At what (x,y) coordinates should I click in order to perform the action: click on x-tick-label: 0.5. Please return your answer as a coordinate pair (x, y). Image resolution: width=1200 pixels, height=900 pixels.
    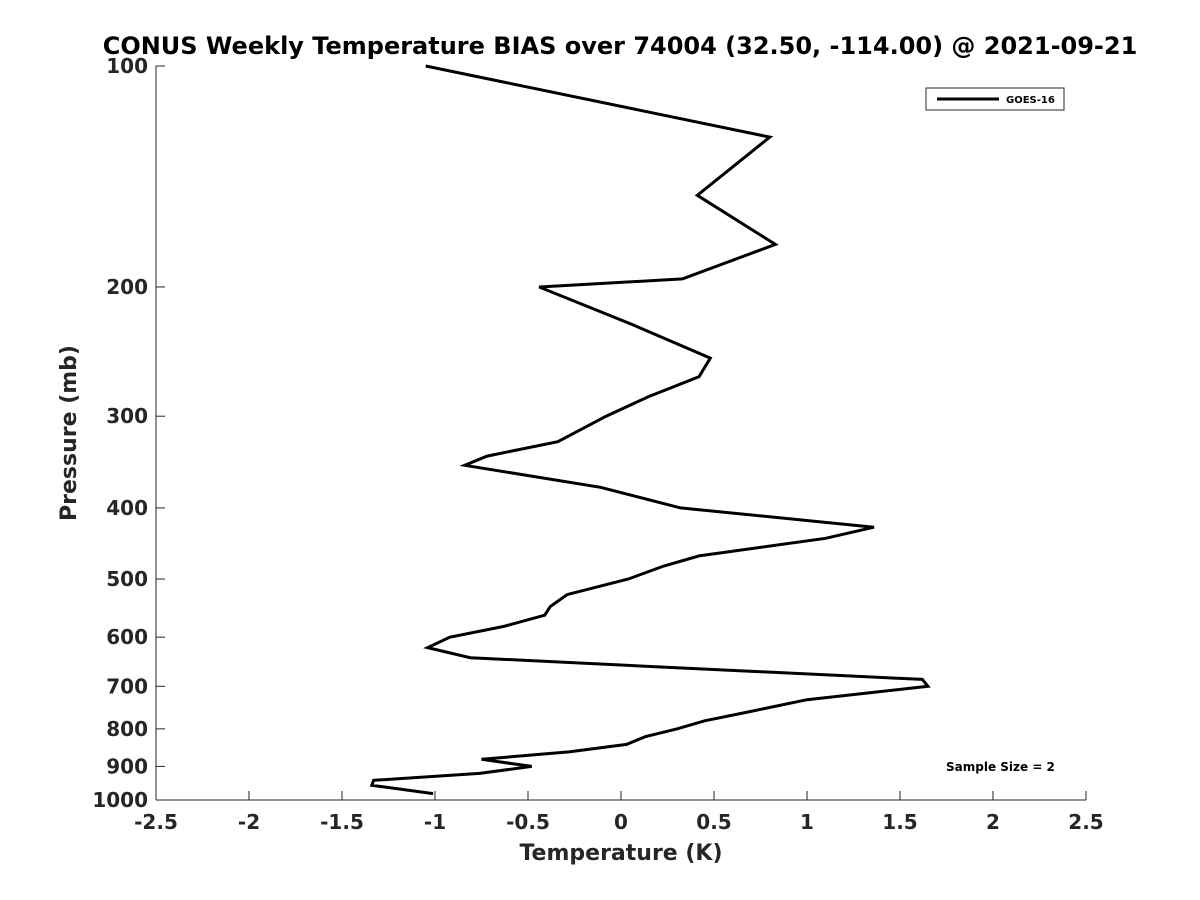
    Looking at the image, I should click on (713, 822).